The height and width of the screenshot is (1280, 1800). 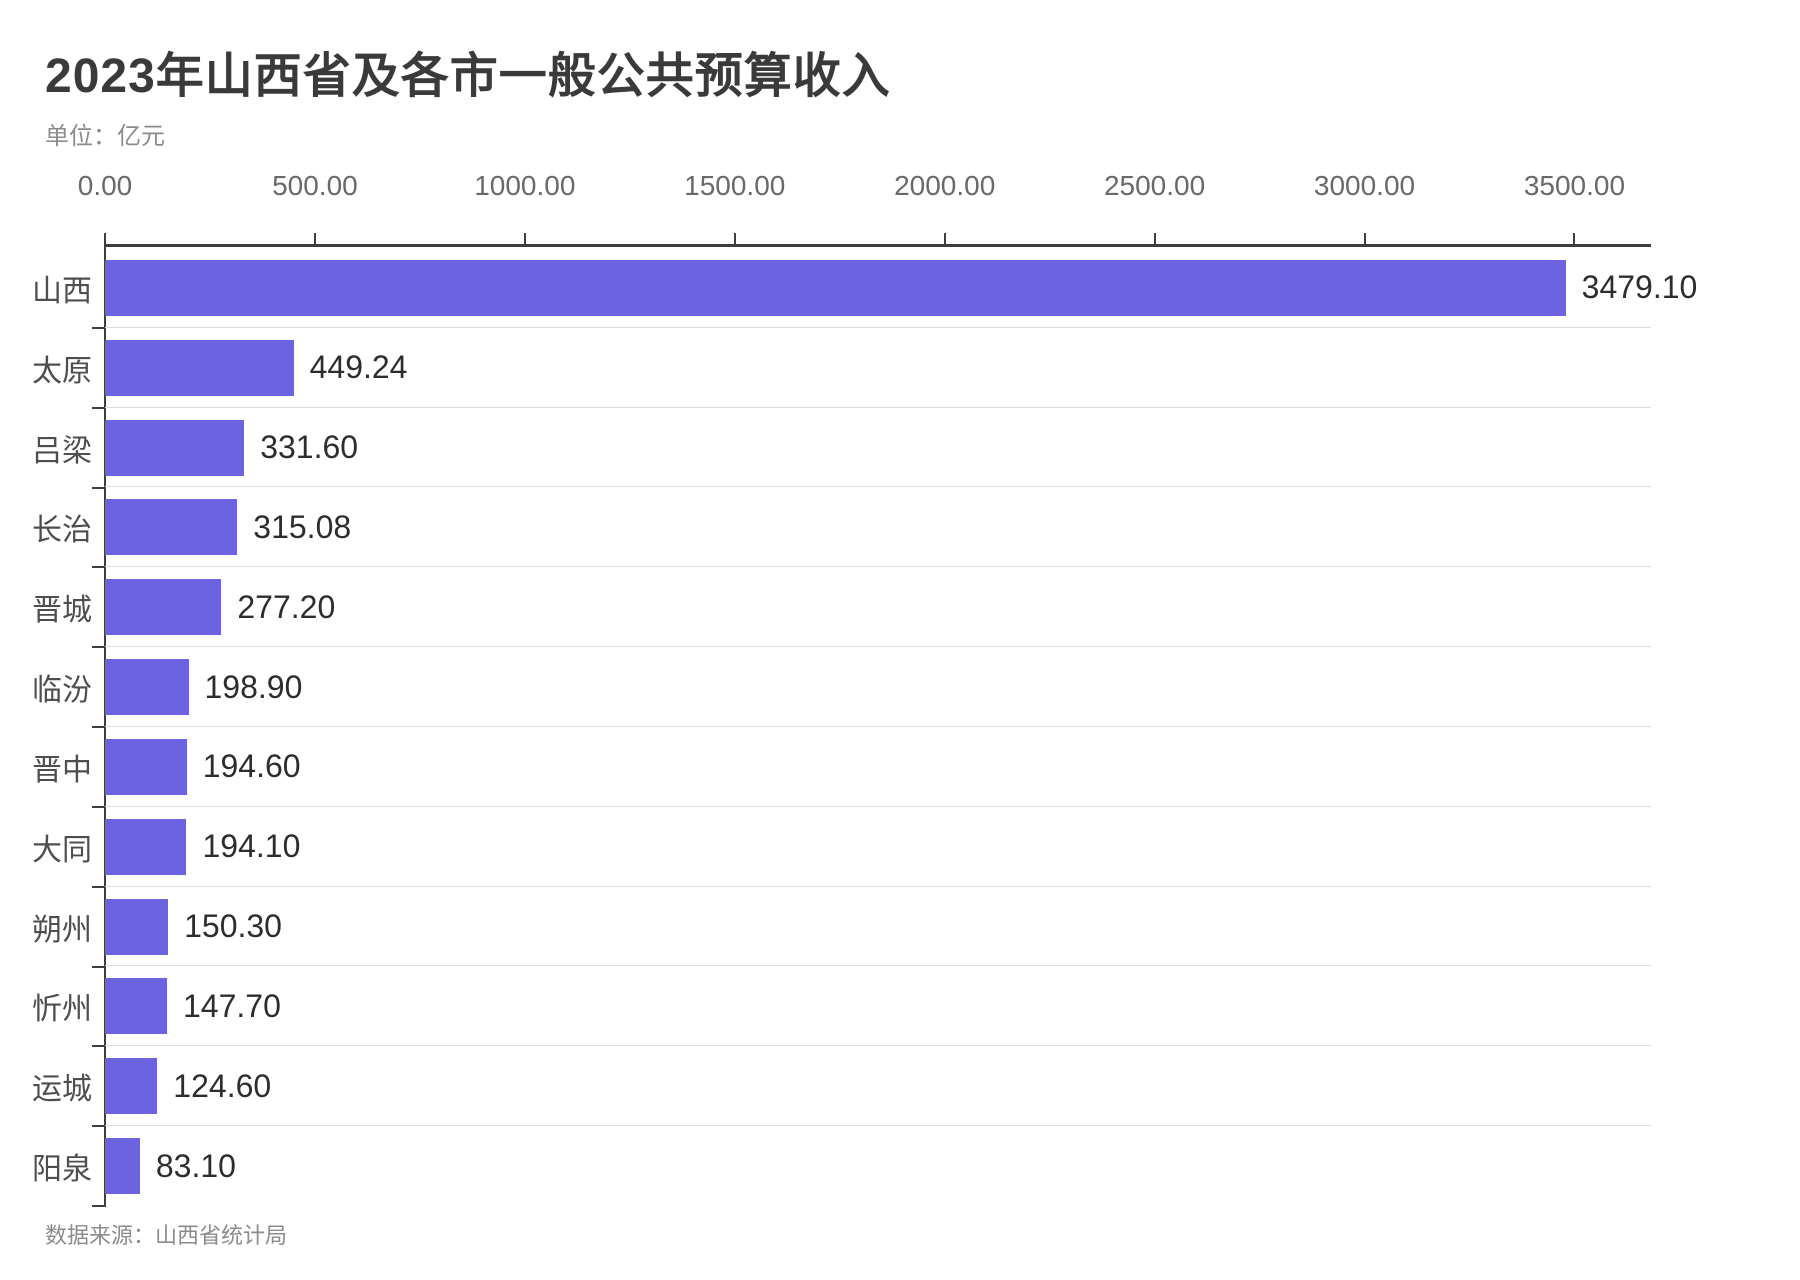 I want to click on value-label: 277.20, so click(x=286, y=606).